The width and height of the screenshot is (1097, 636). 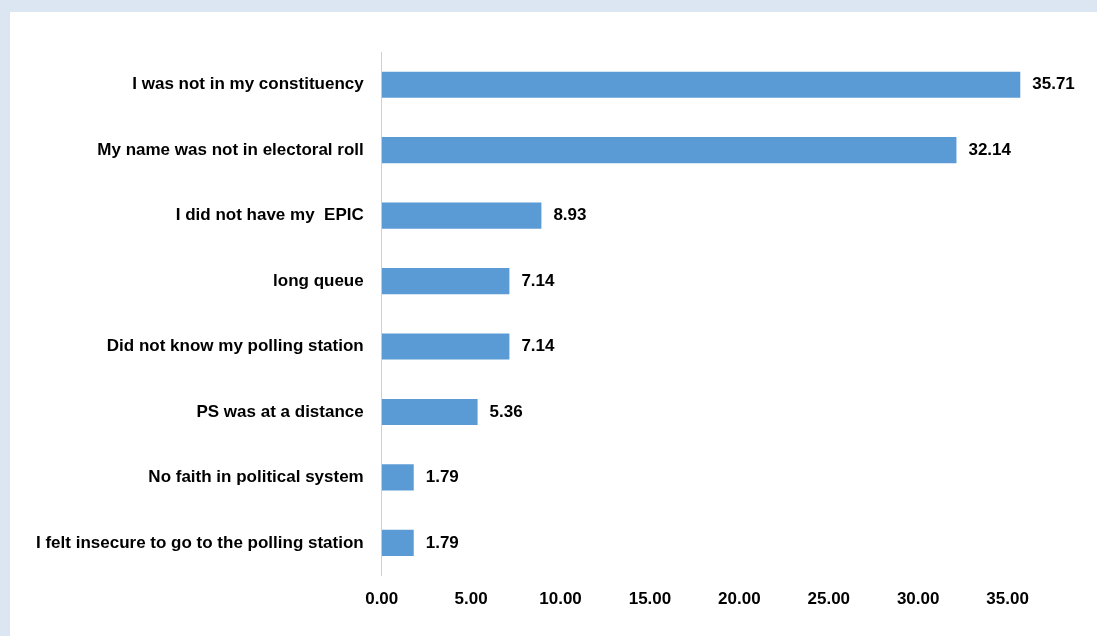 I want to click on data-label: 8.93, so click(x=570, y=215).